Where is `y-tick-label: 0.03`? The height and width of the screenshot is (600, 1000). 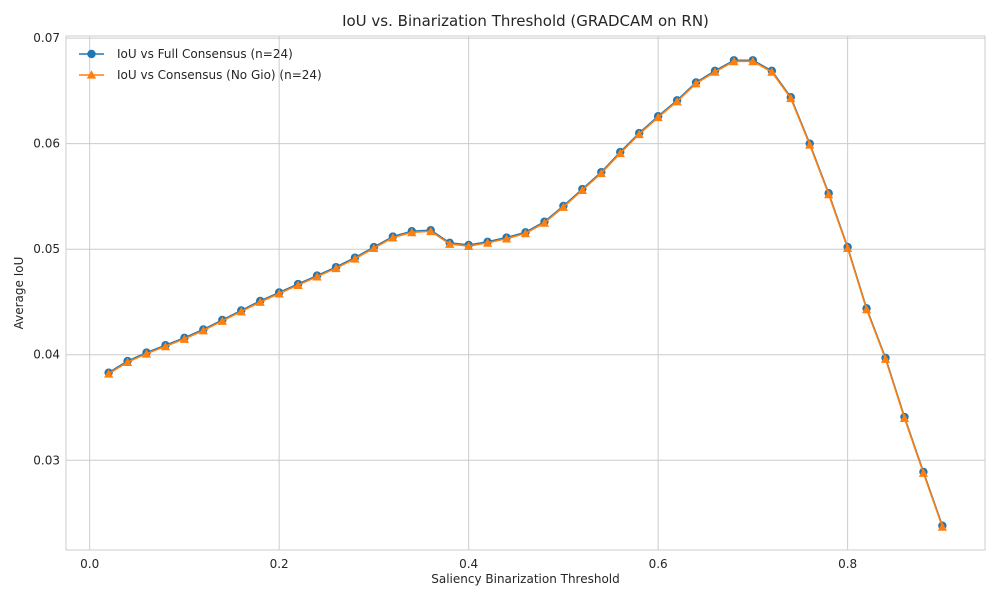
y-tick-label: 0.03 is located at coordinates (46, 460).